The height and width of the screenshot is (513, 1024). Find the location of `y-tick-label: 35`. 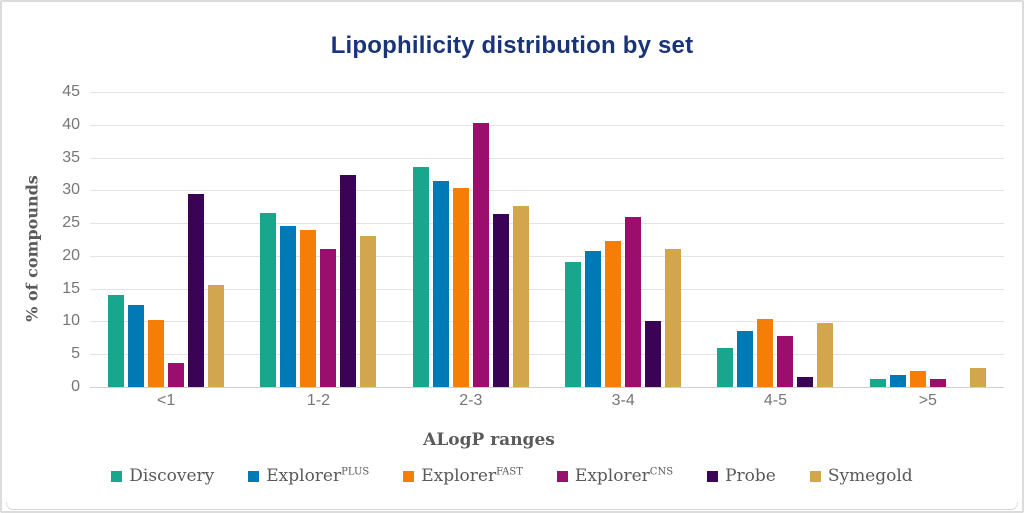

y-tick-label: 35 is located at coordinates (71, 157).